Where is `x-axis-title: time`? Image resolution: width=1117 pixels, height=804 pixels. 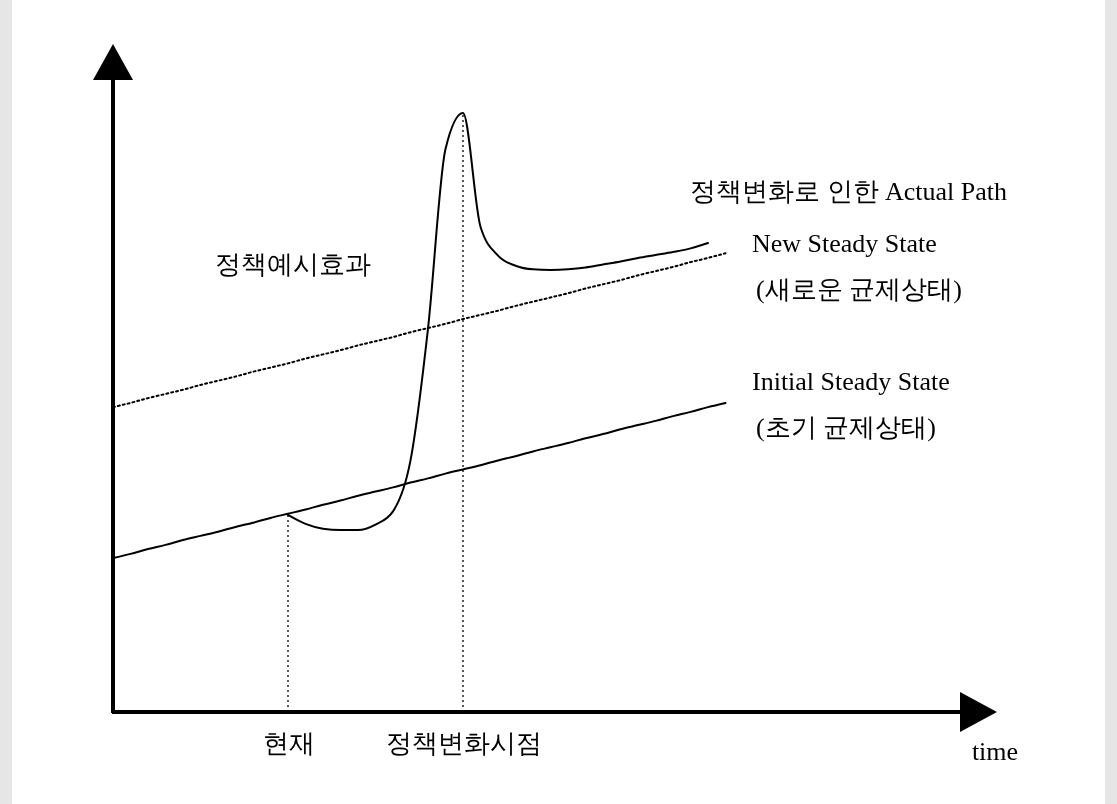 x-axis-title: time is located at coordinates (995, 751).